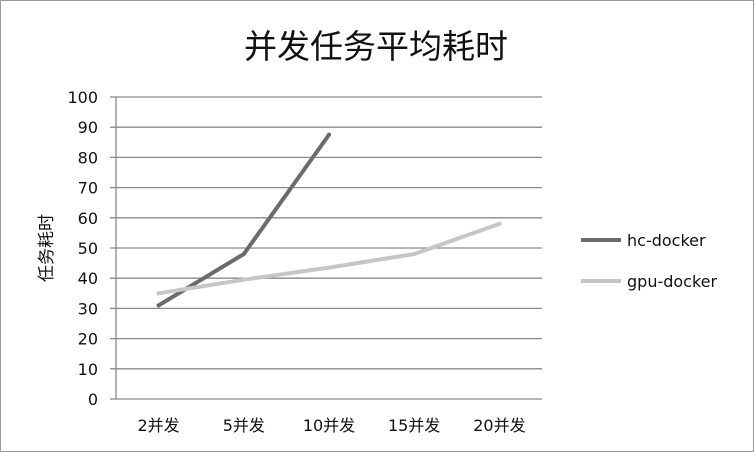 This screenshot has width=754, height=452. I want to click on y-tick-label-20: 20, so click(88, 339).